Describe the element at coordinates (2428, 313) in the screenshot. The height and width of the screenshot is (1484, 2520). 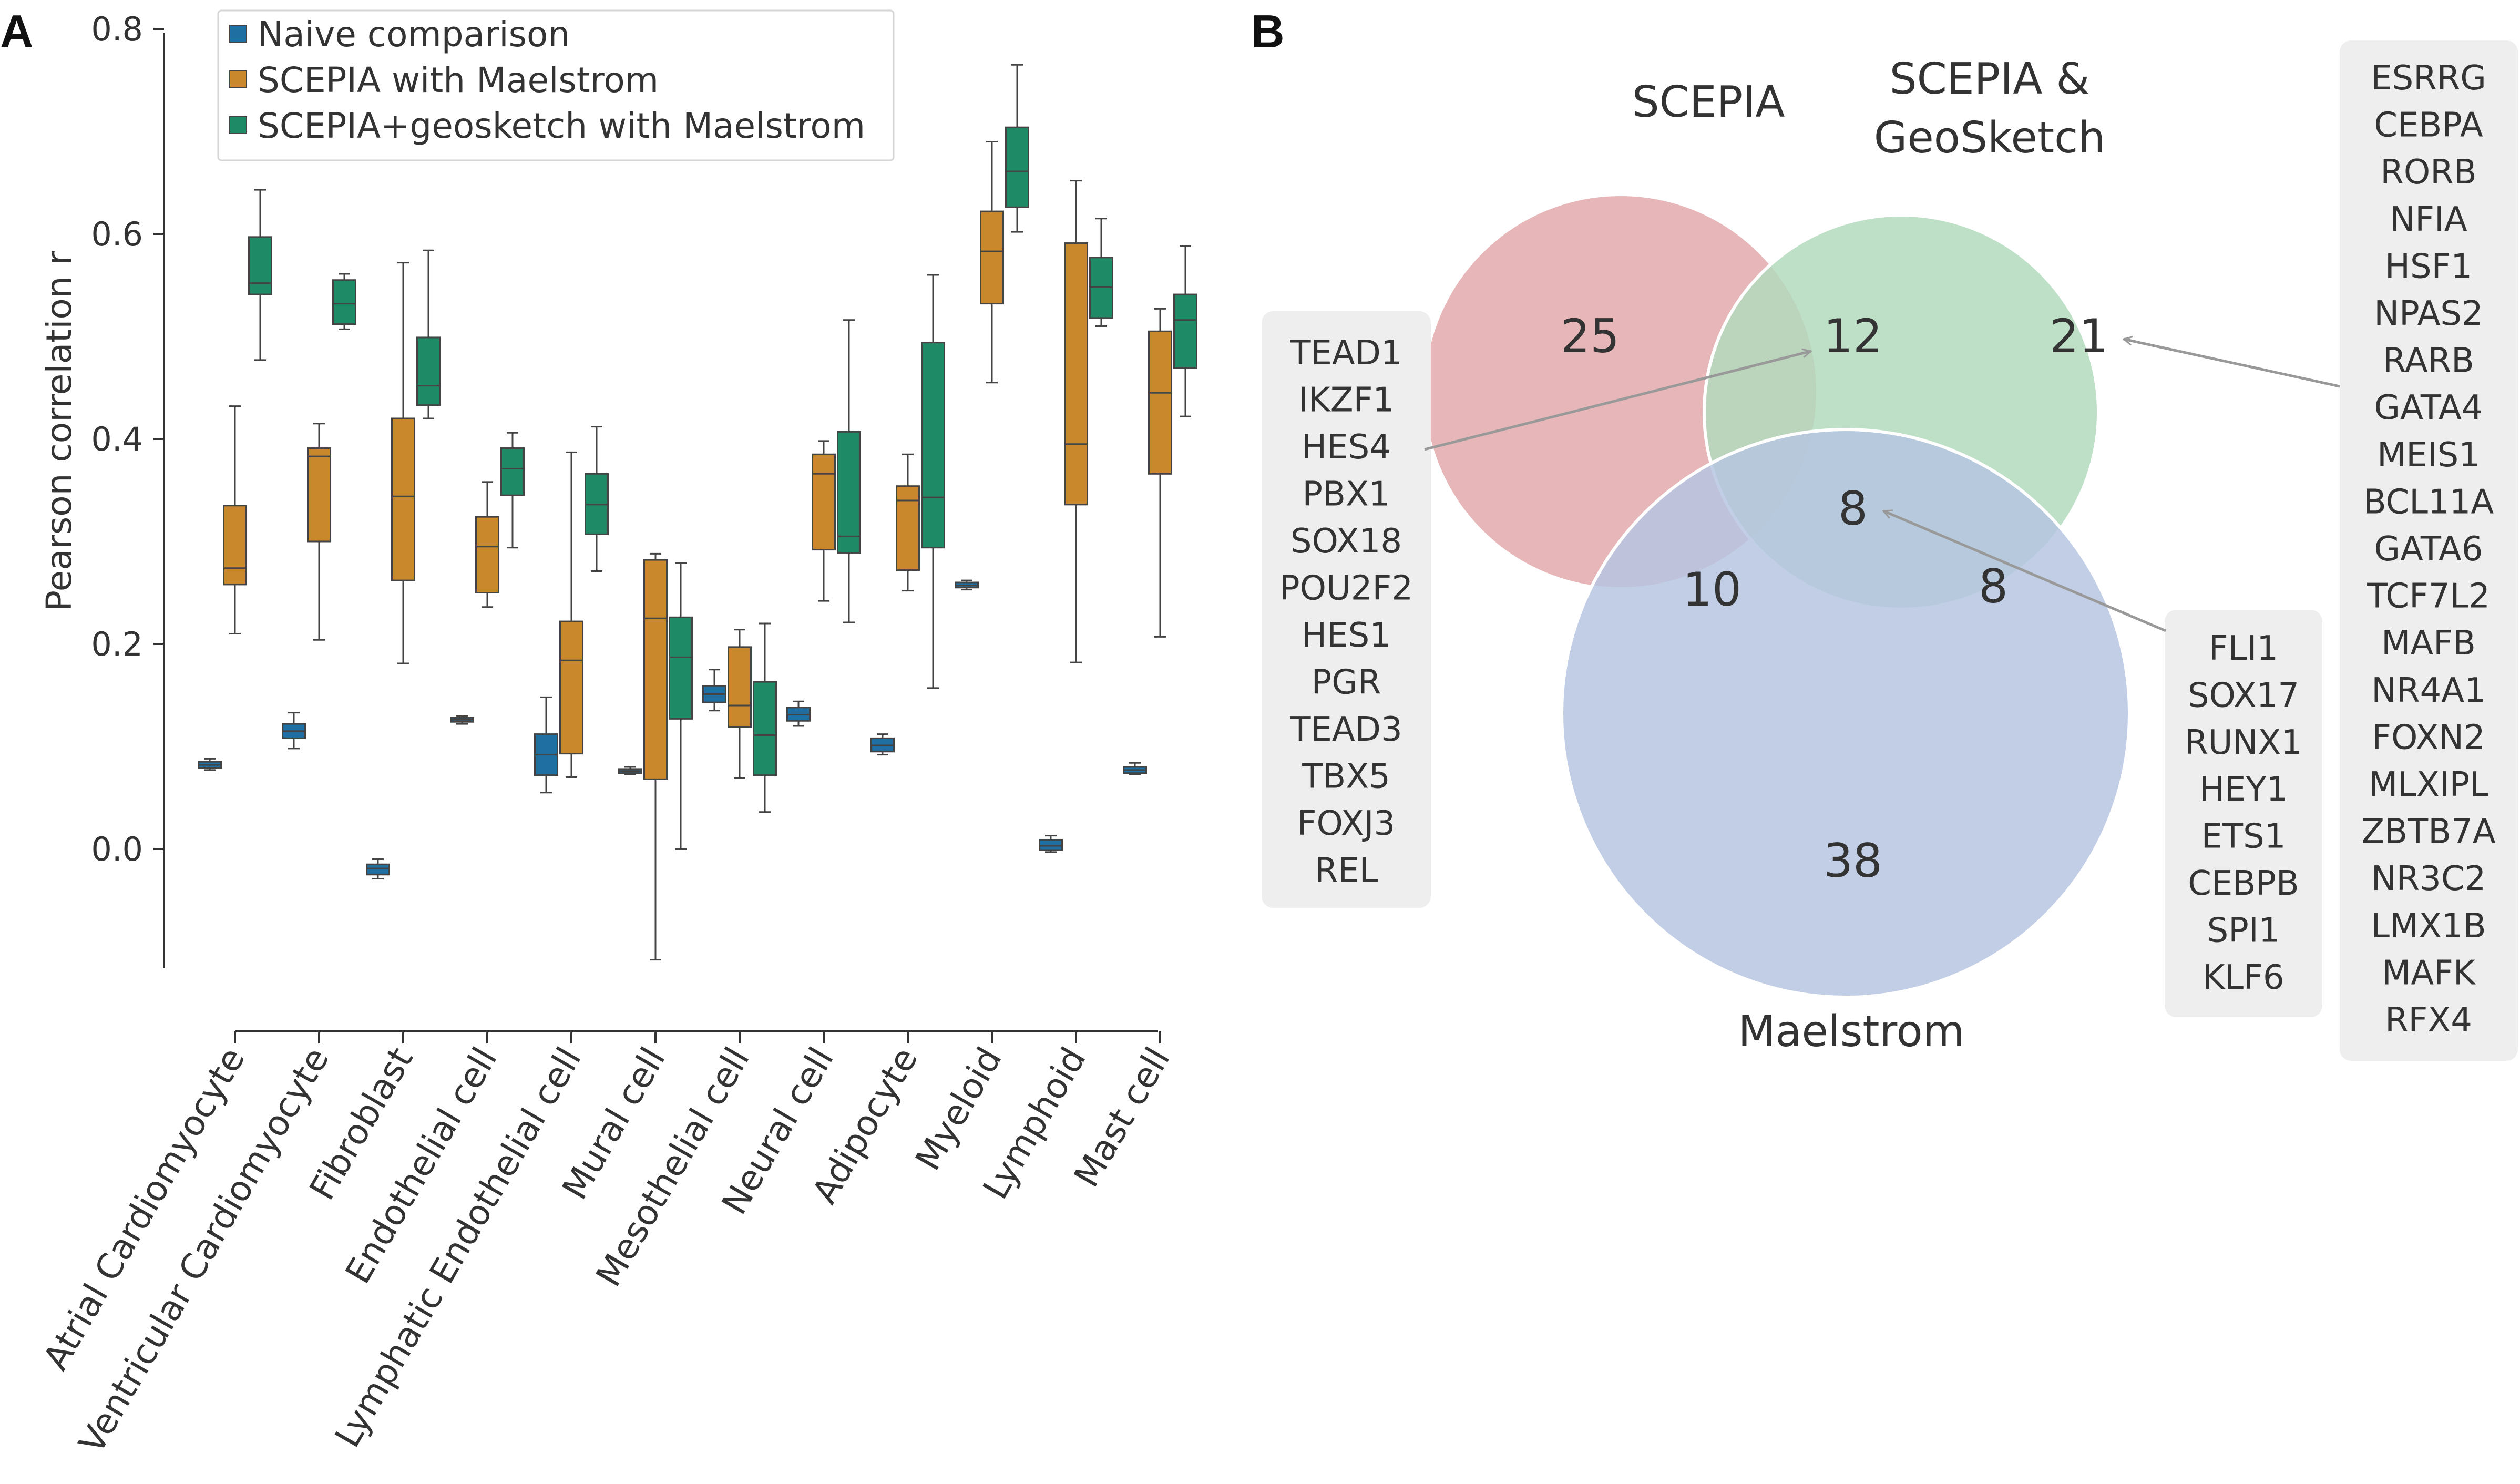
I see `gene-label: NPAS2` at that location.